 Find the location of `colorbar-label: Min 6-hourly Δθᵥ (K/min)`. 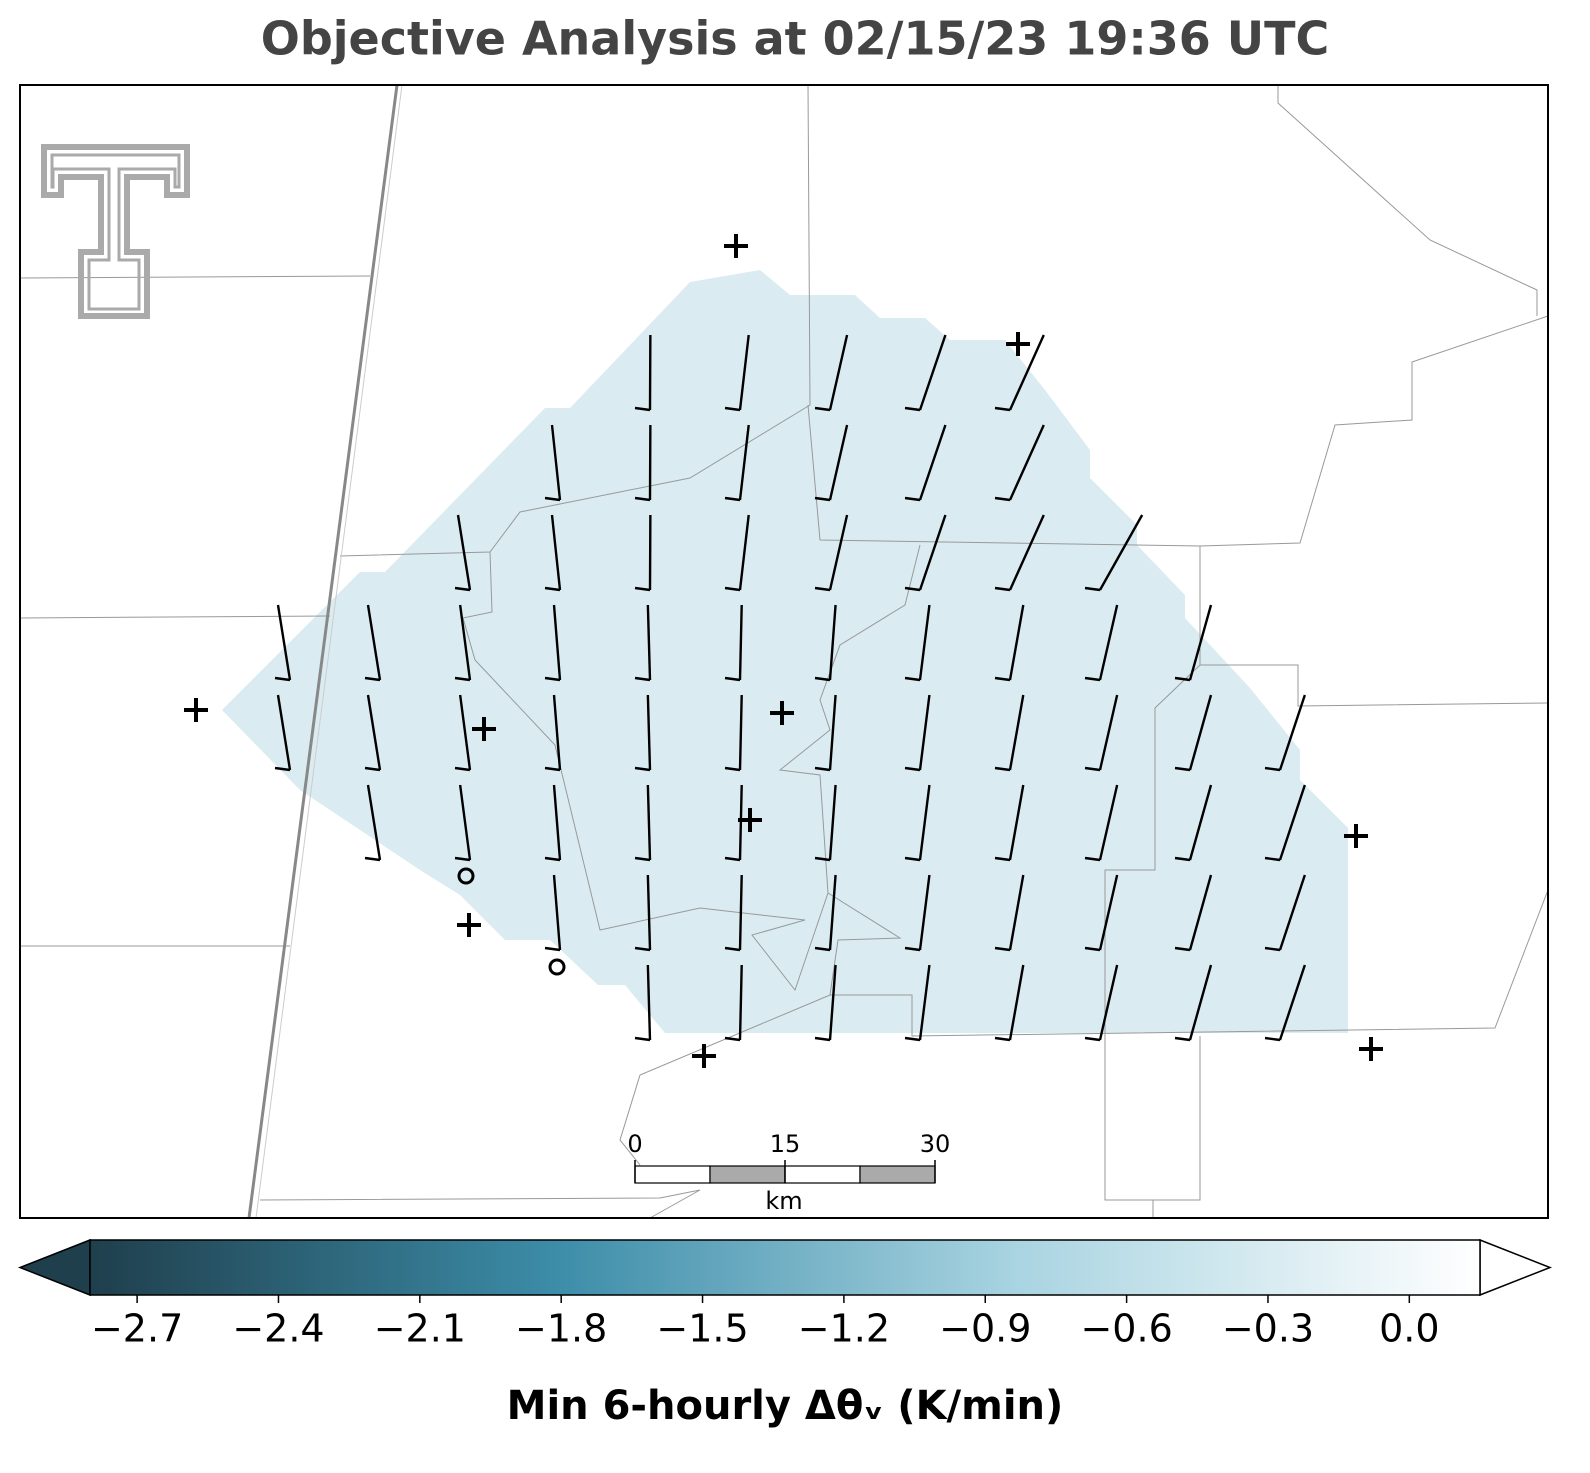

colorbar-label: Min 6-hourly Δθᵥ (K/min) is located at coordinates (785, 1406).